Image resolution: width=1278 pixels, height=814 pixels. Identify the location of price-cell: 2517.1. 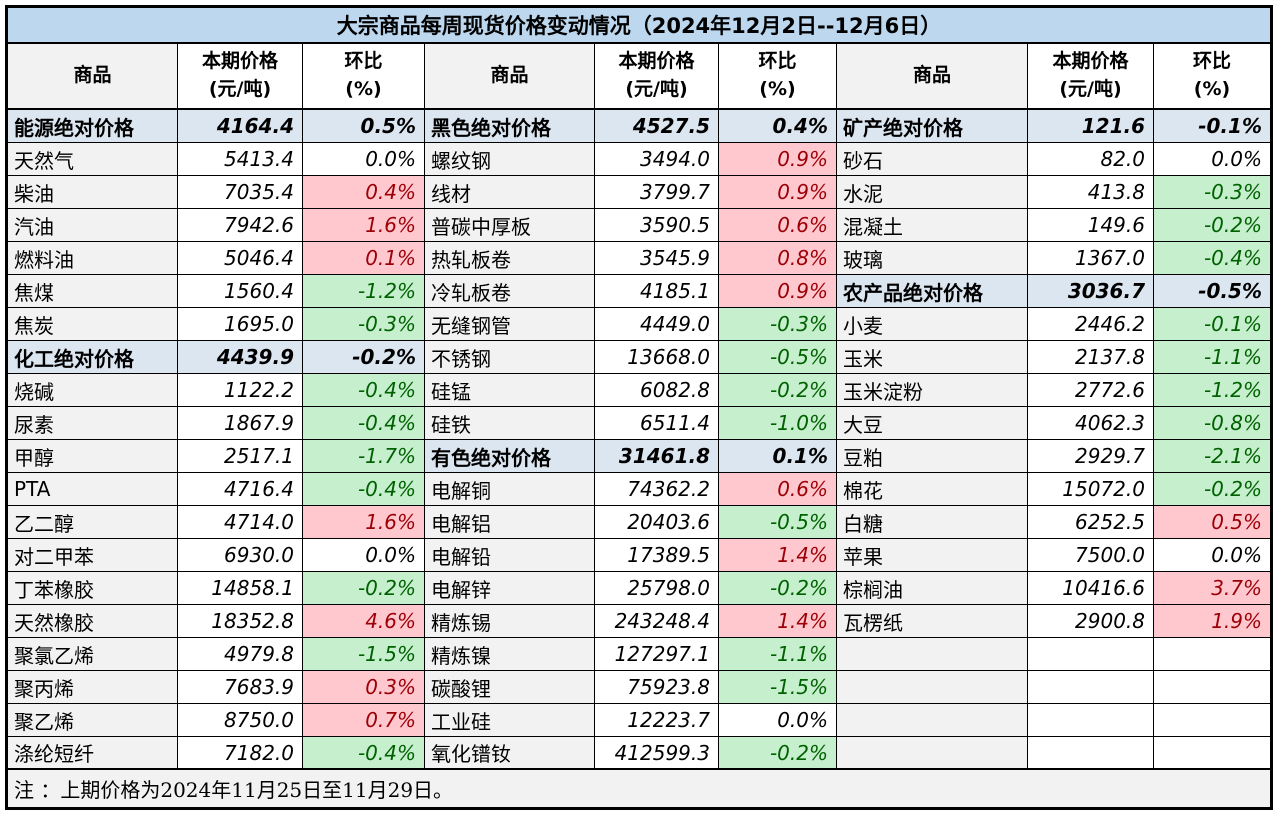
(240, 456).